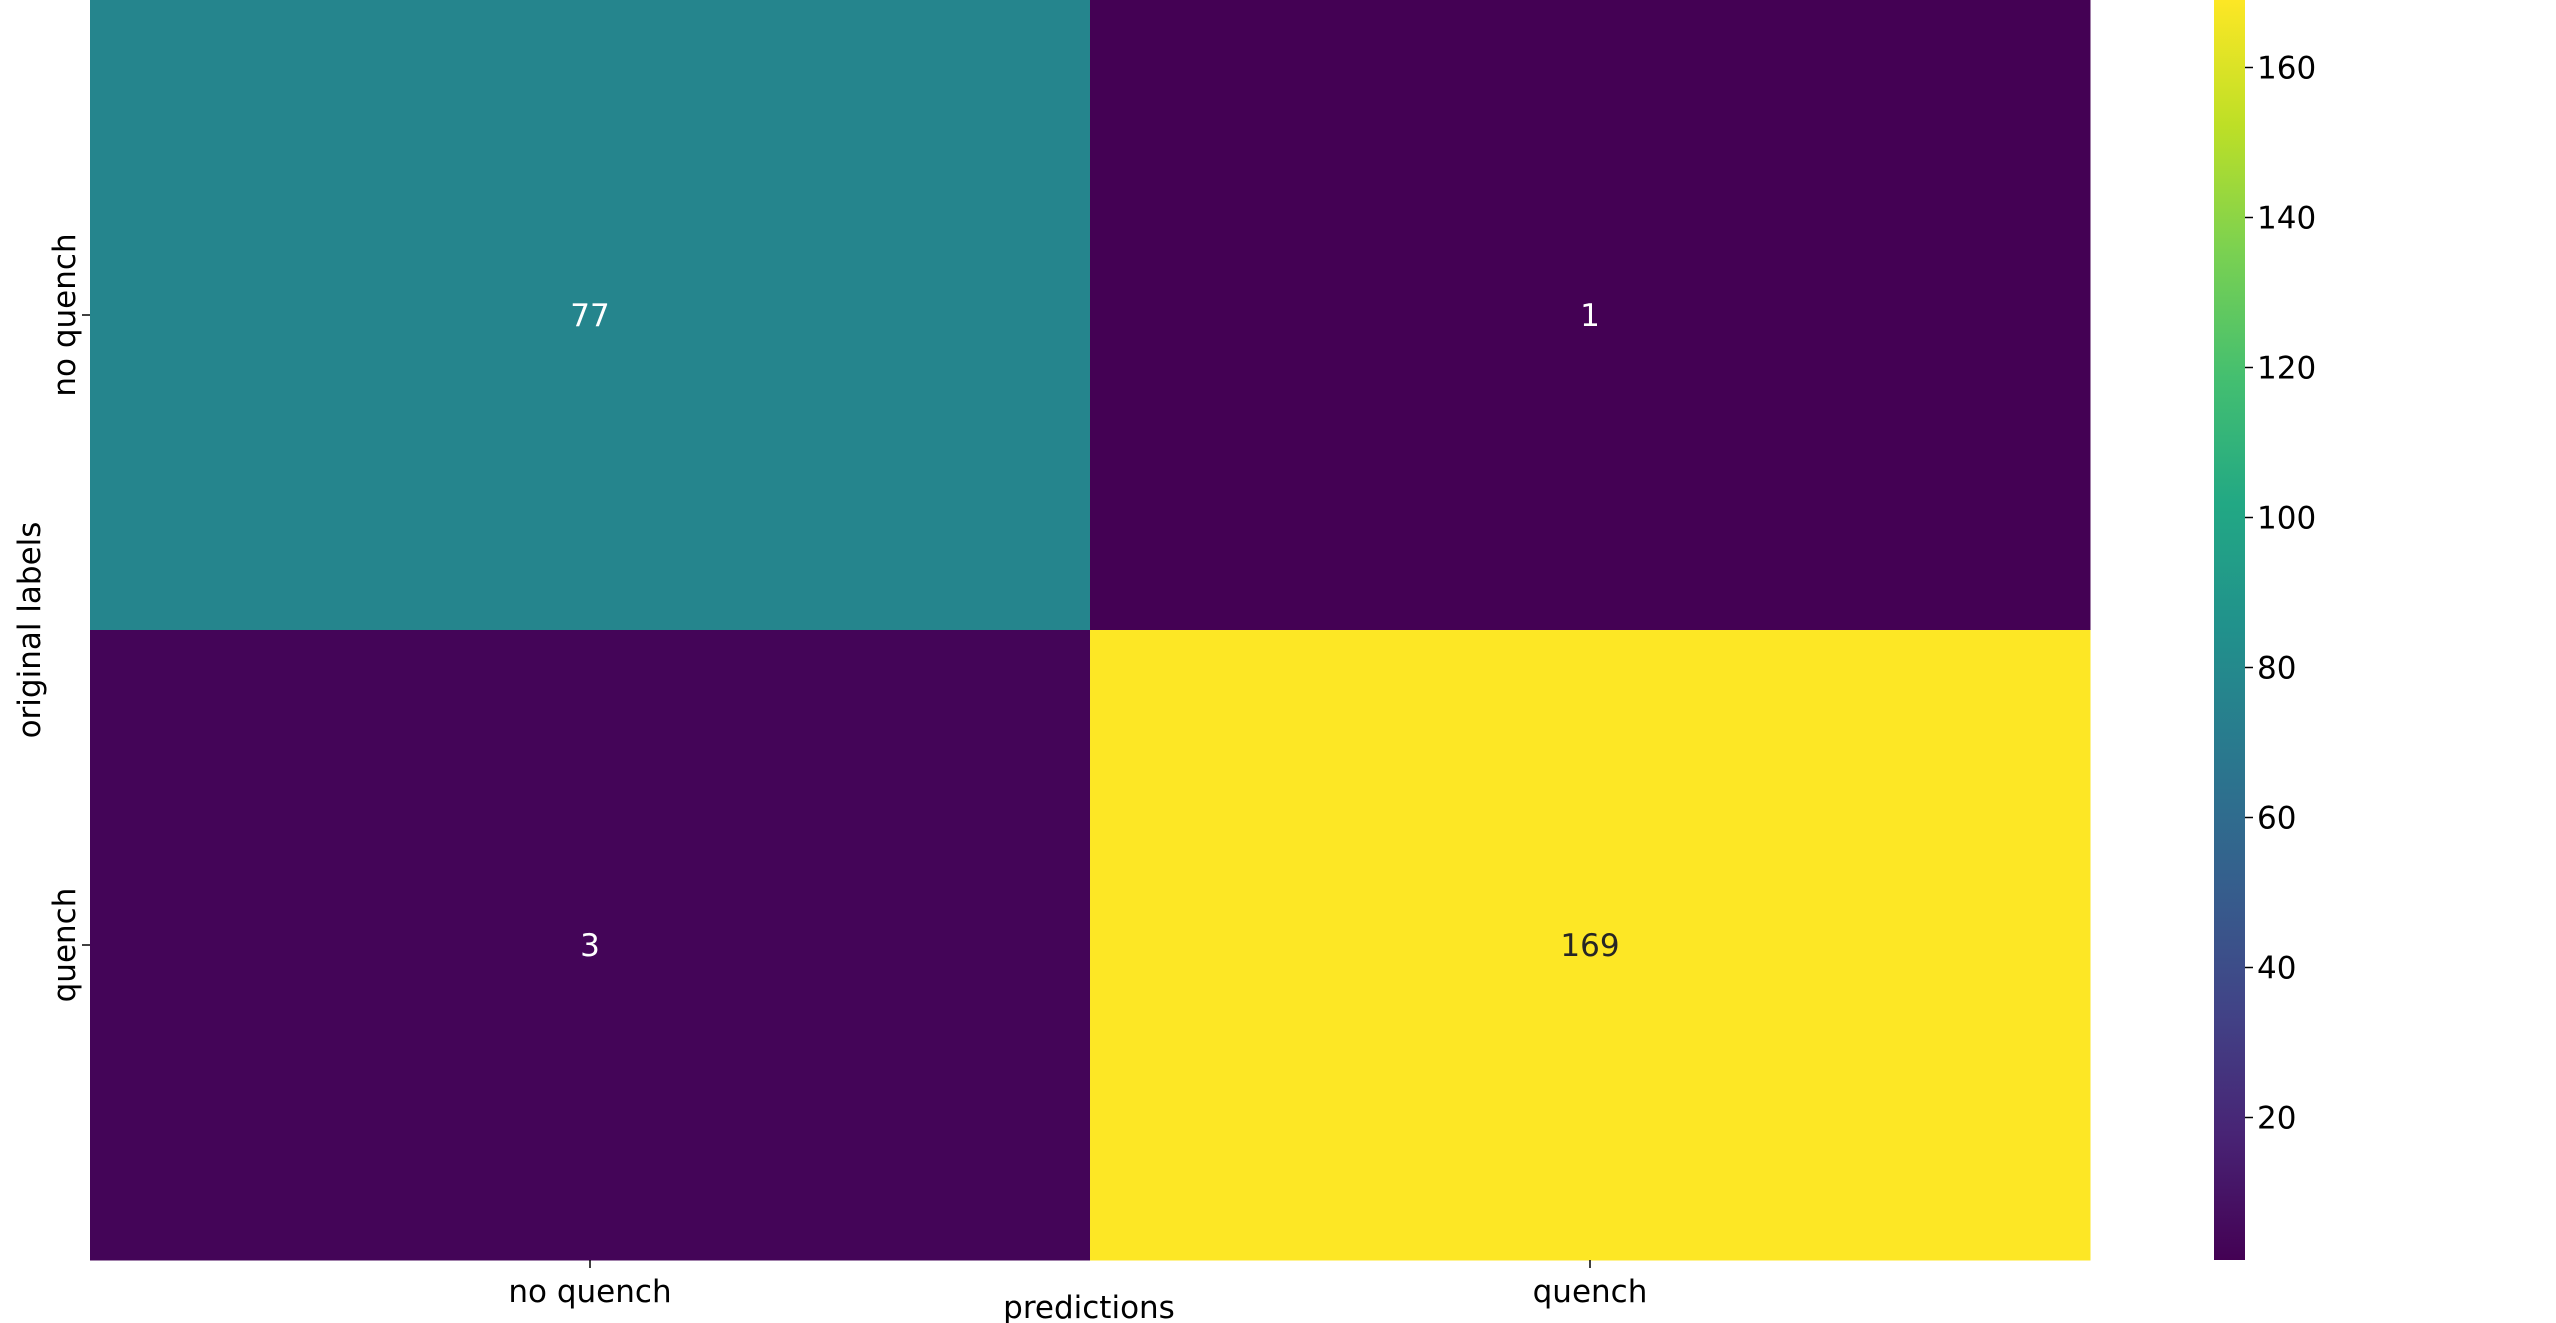 The image size is (2556, 1323). I want to click on cell-annotation: 1, so click(1590, 316).